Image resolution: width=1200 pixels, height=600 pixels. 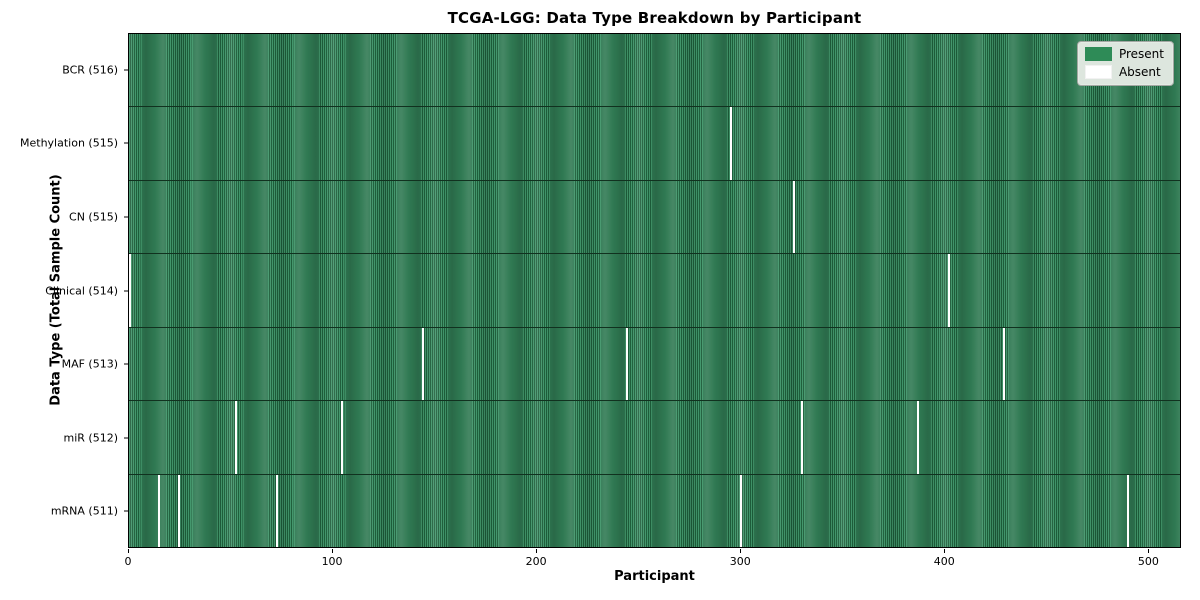 I want to click on heatmap-row-MAF, so click(x=654, y=363).